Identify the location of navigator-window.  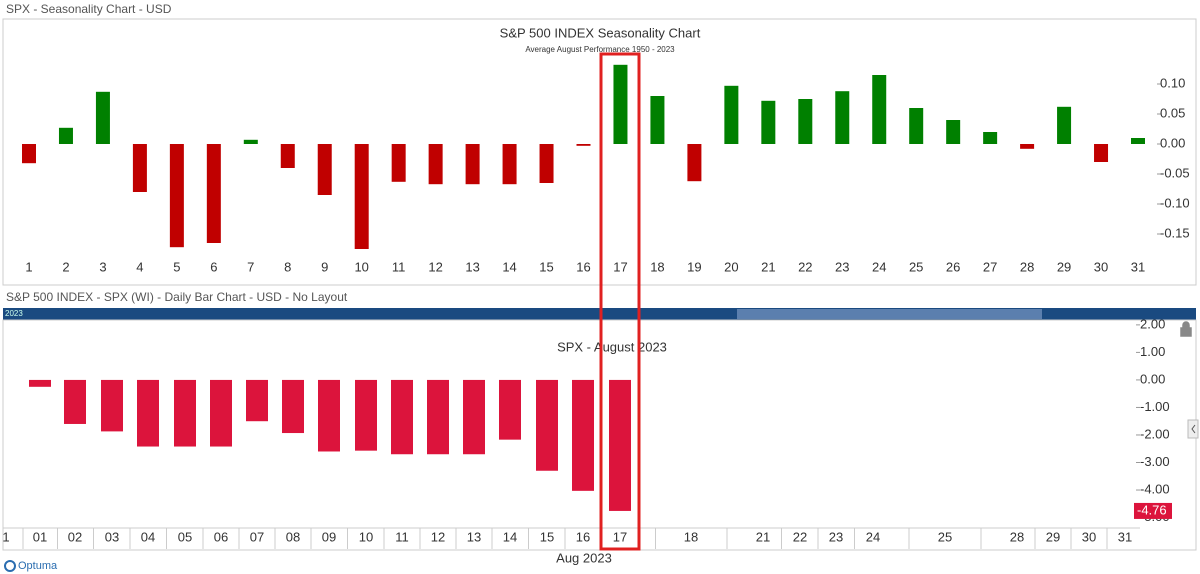
(889, 314).